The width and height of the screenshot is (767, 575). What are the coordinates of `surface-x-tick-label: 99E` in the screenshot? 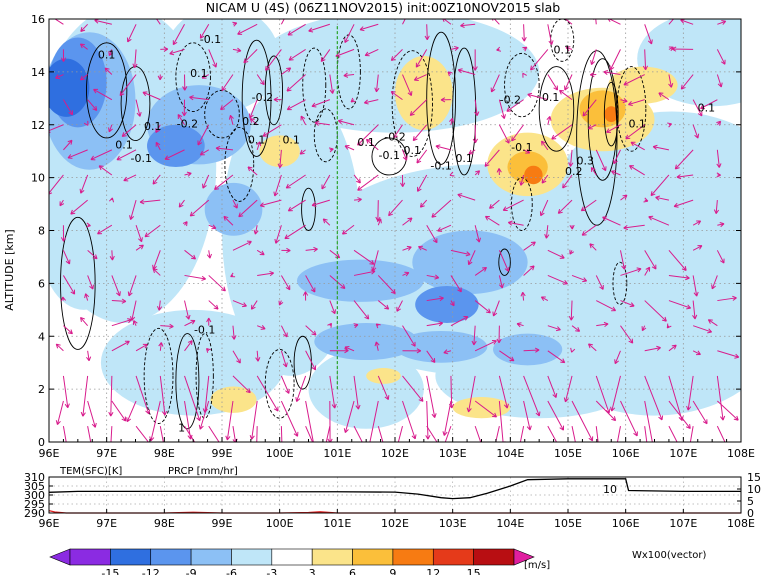 It's located at (222, 523).